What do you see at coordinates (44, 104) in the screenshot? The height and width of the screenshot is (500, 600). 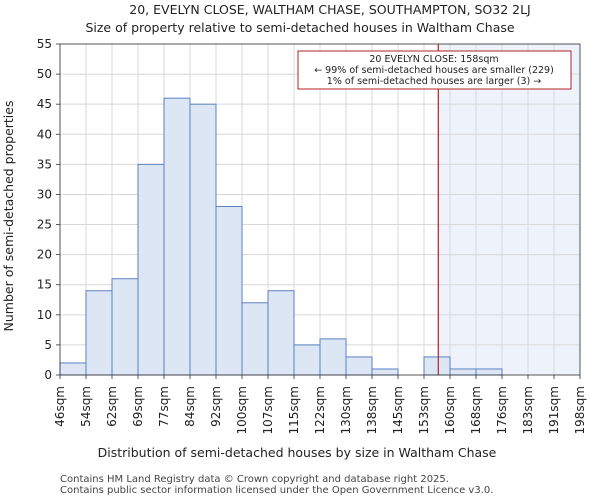 I see `y-tick-label: 45` at bounding box center [44, 104].